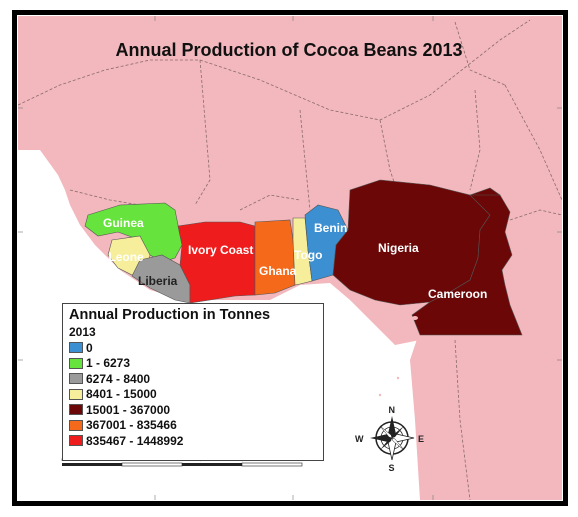 This screenshot has height=517, width=578. What do you see at coordinates (193, 395) in the screenshot?
I see `legend-item: 8401 - 15000` at bounding box center [193, 395].